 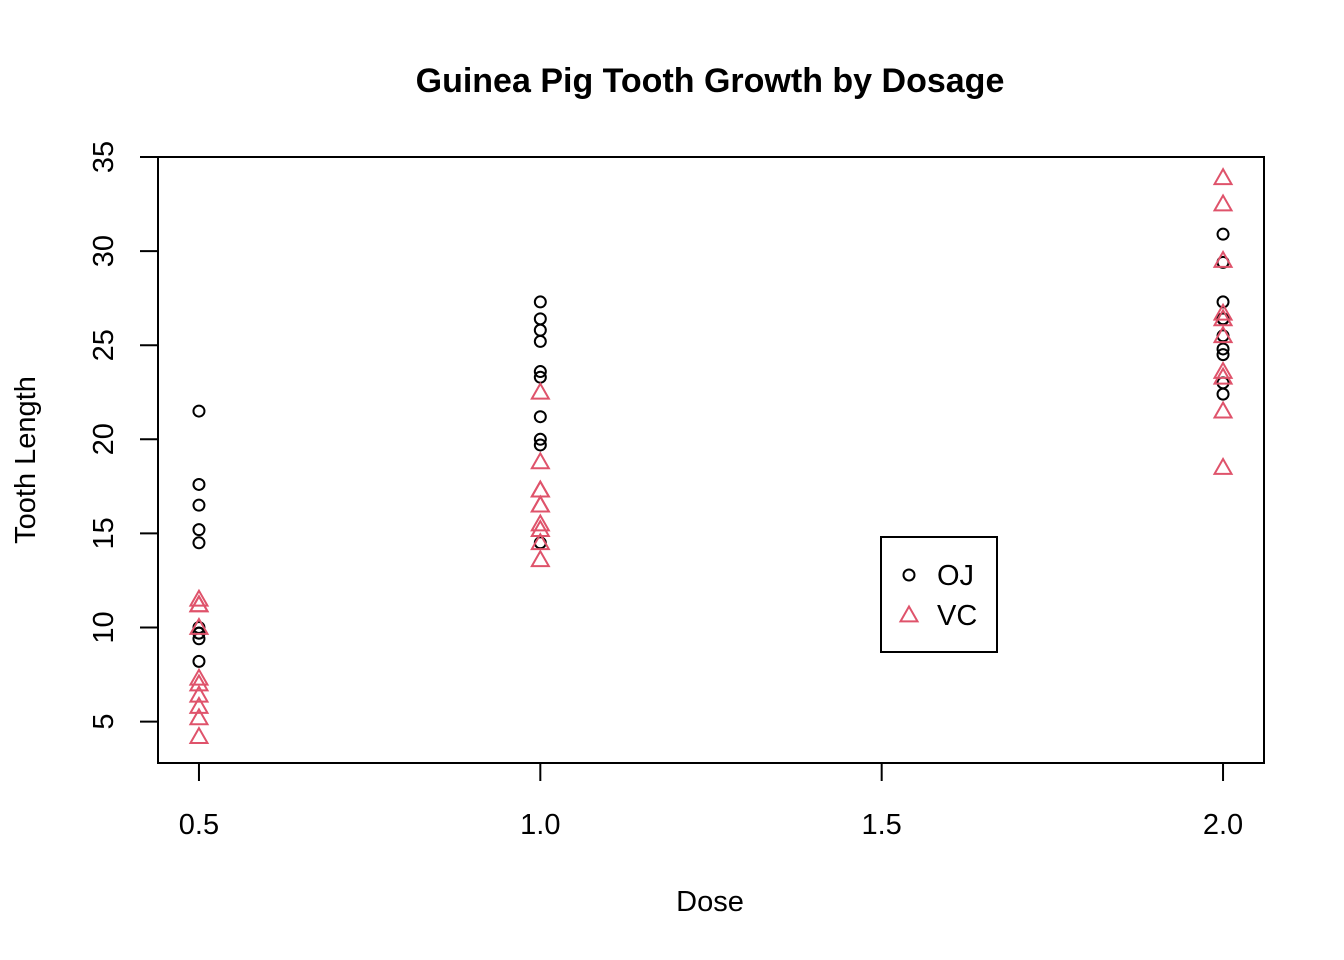 I want to click on y-tick-label: 10, so click(x=104, y=627).